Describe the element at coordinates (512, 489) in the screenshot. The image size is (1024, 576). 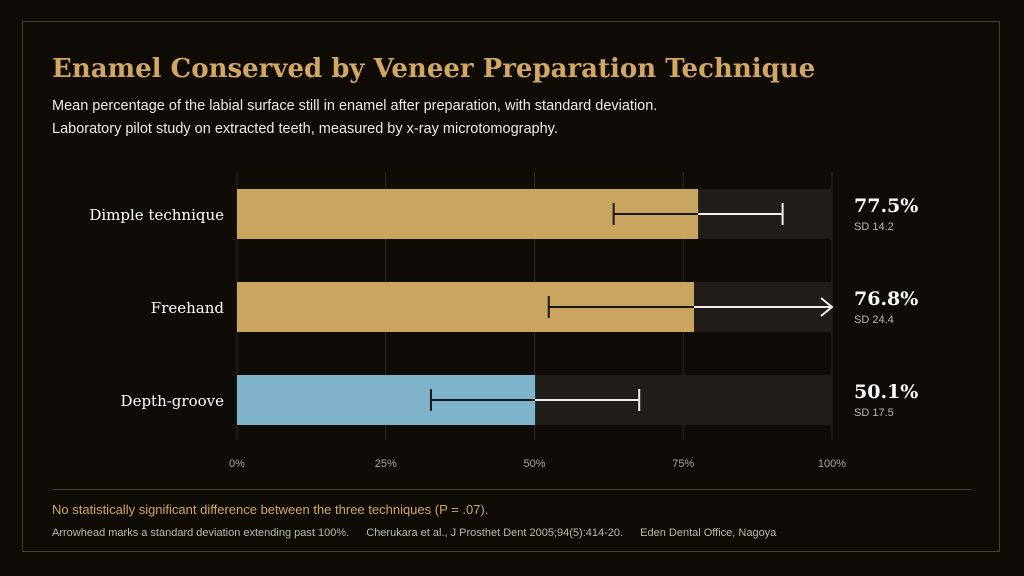
I see `footer-divider` at that location.